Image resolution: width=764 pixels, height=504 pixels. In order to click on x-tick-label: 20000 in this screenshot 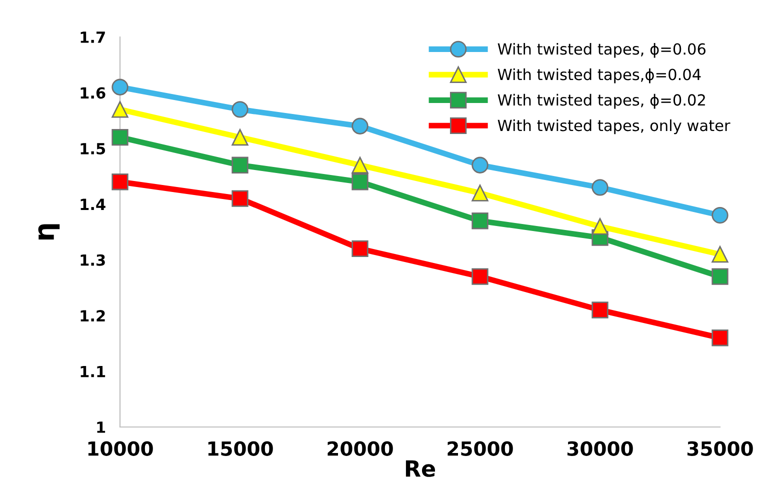, I will do `click(360, 448)`.